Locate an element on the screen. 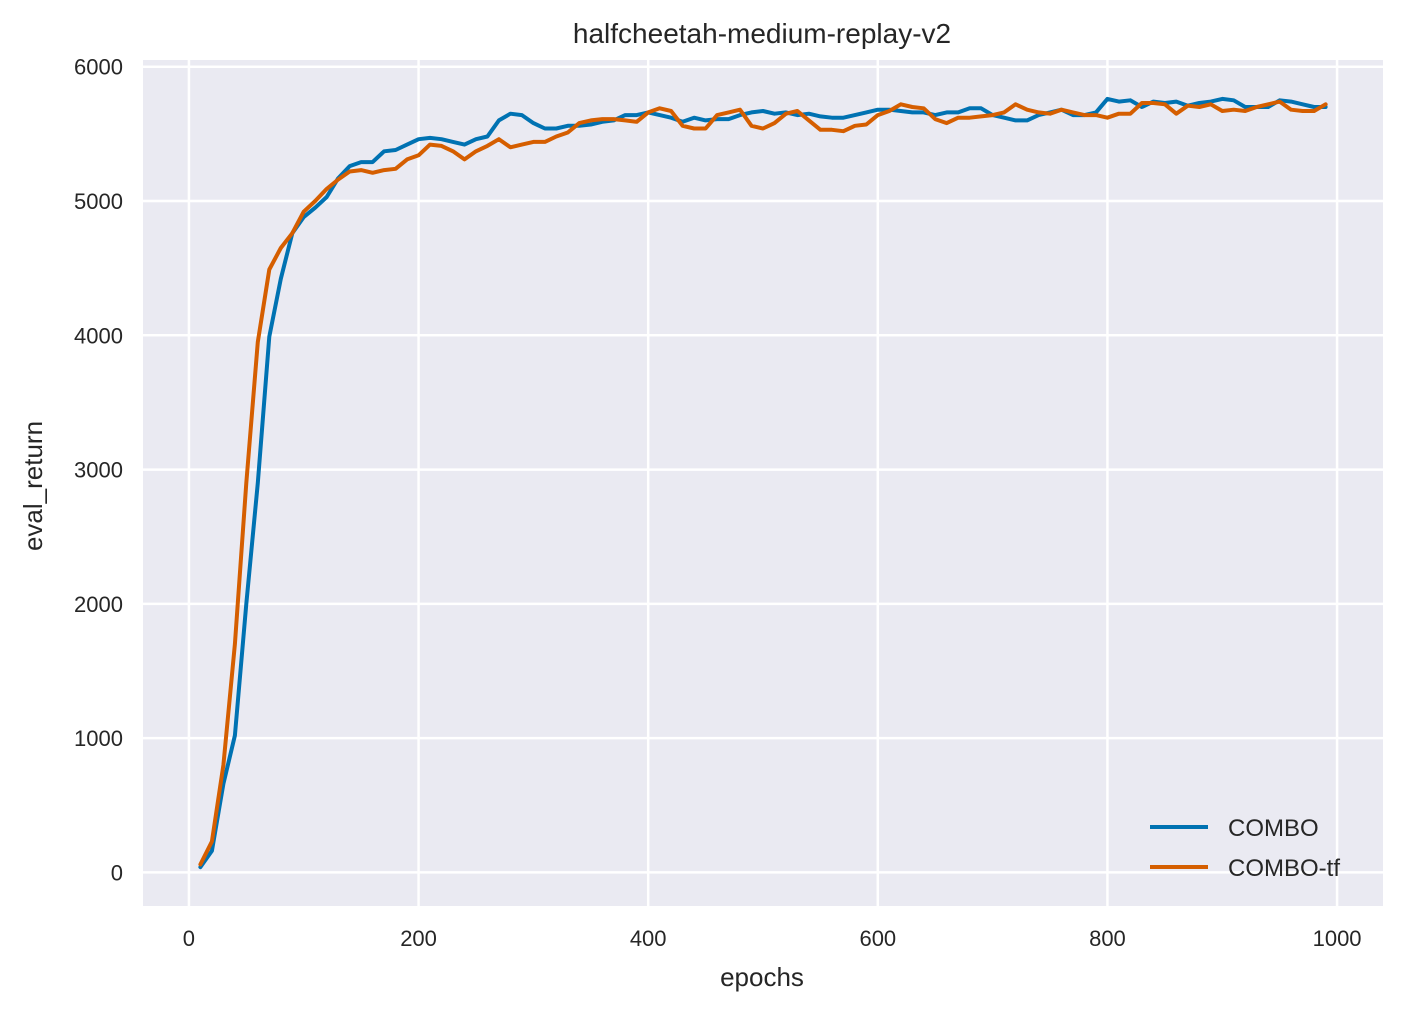  x-tick-label: 200 is located at coordinates (418, 938).